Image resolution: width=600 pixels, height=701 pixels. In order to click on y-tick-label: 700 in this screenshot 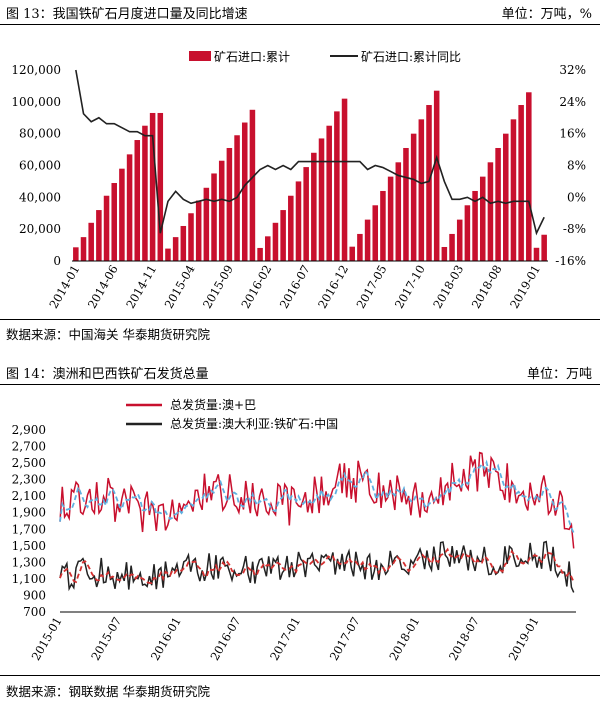, I will do `click(34, 612)`.